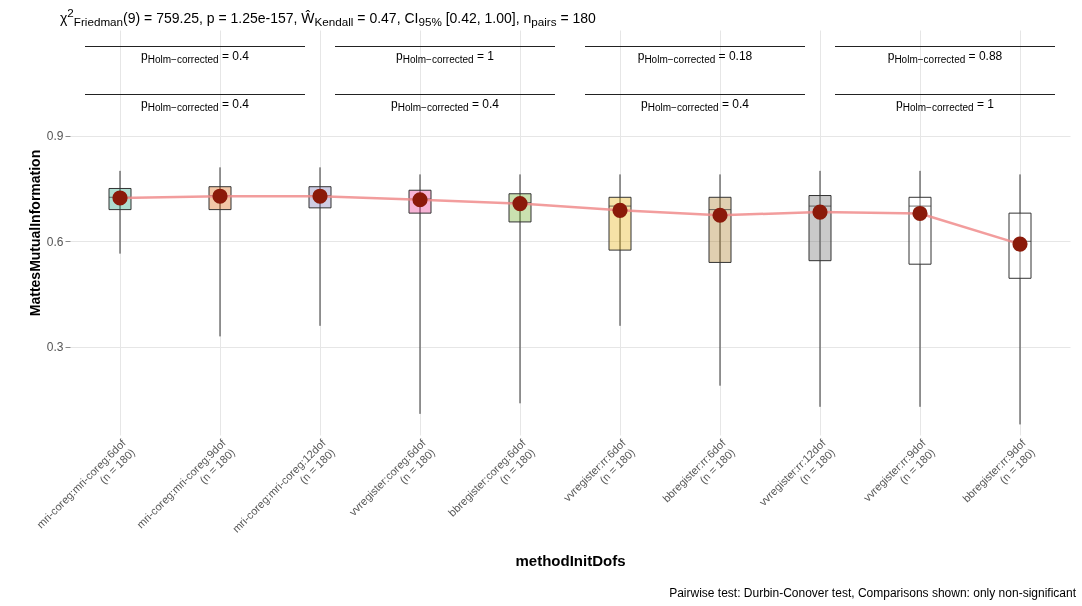 The width and height of the screenshot is (1082, 606). Describe the element at coordinates (328, 17) in the screenshot. I see `chart-title: χ$^{2}$$_{Friedman}$(9) = 759.25, p = 1.25e-157, Ŵ$_{Kendall}$ = 0.47, CI$_{95%}$ [0.42, 1.00], n$_{pairs}$ = 180` at that location.